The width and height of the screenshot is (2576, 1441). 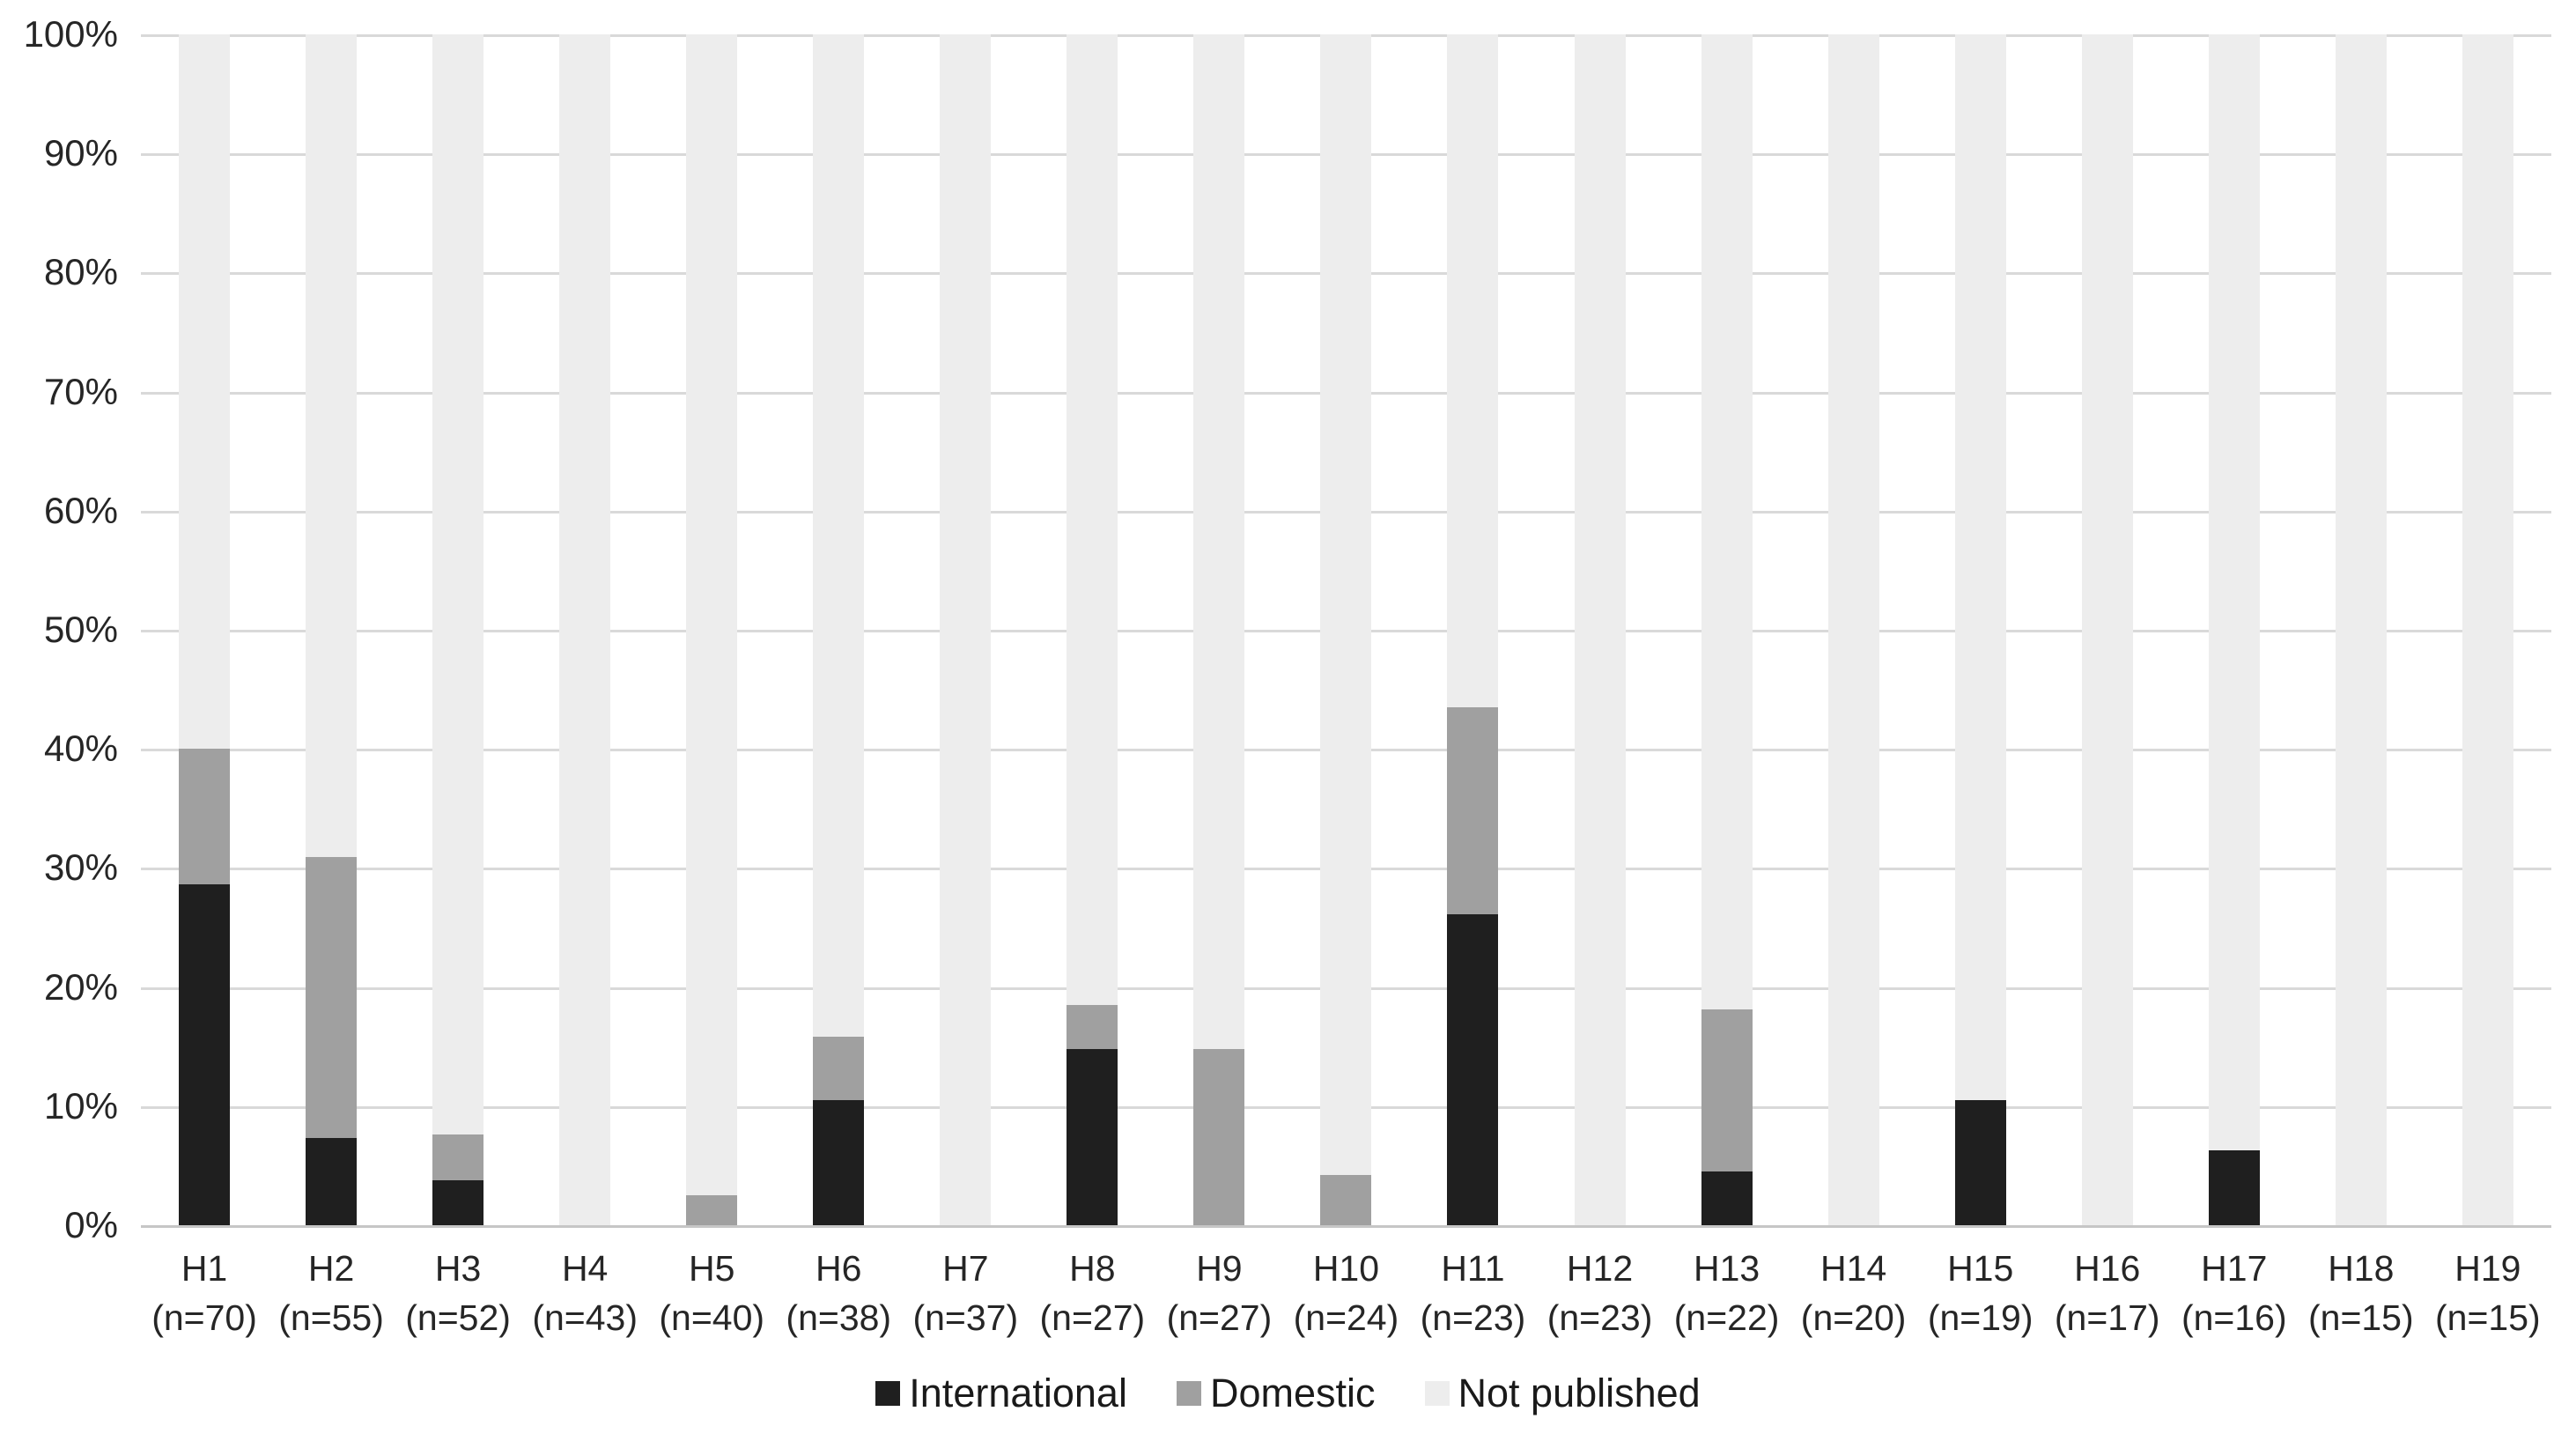 I want to click on bar-segment-H1-domestic, so click(x=205, y=817).